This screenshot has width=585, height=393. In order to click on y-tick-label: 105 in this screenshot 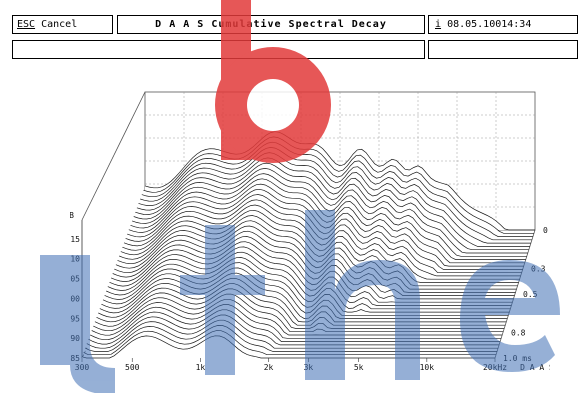, I will do `click(75, 279)`.